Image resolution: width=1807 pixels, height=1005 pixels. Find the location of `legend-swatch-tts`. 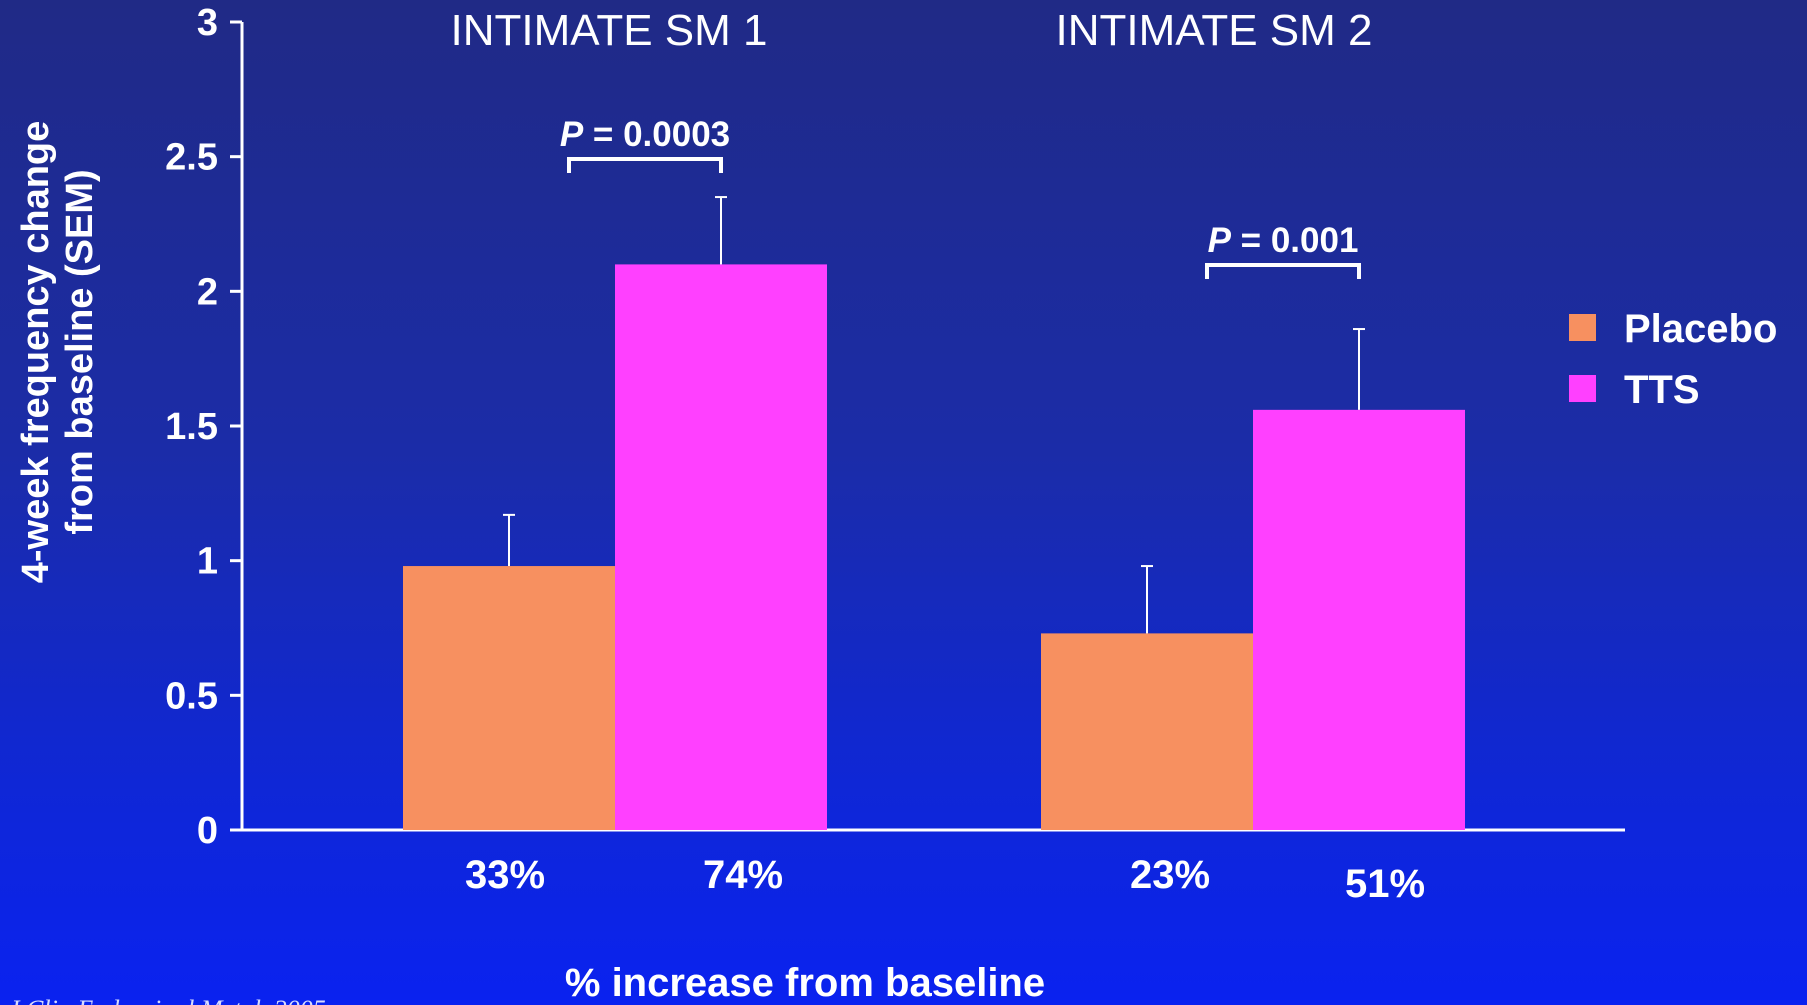

legend-swatch-tts is located at coordinates (1582, 388).